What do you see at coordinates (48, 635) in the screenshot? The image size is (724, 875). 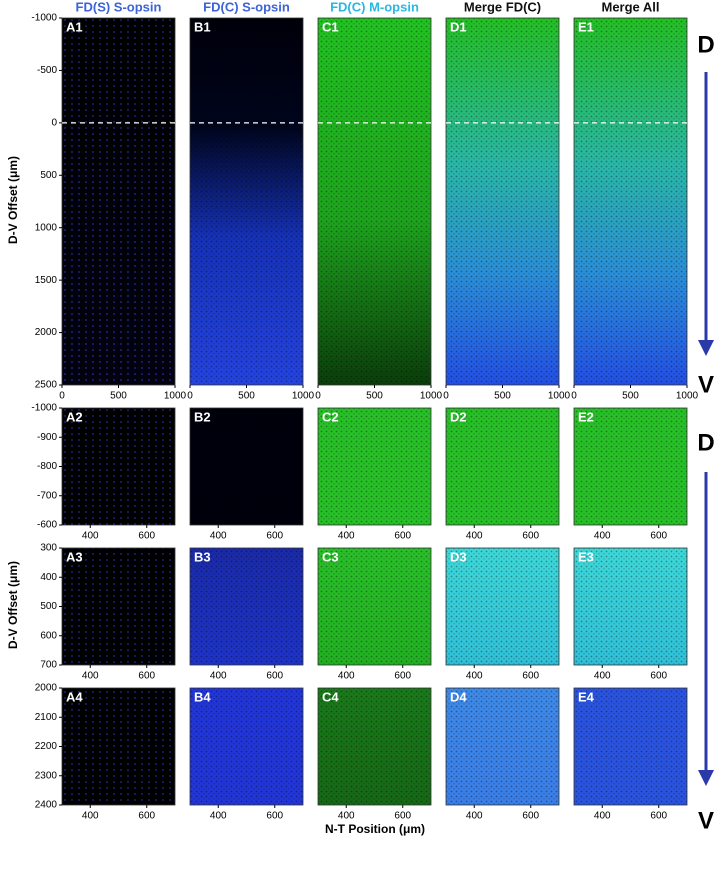 I see `y-tick-label: 600` at bounding box center [48, 635].